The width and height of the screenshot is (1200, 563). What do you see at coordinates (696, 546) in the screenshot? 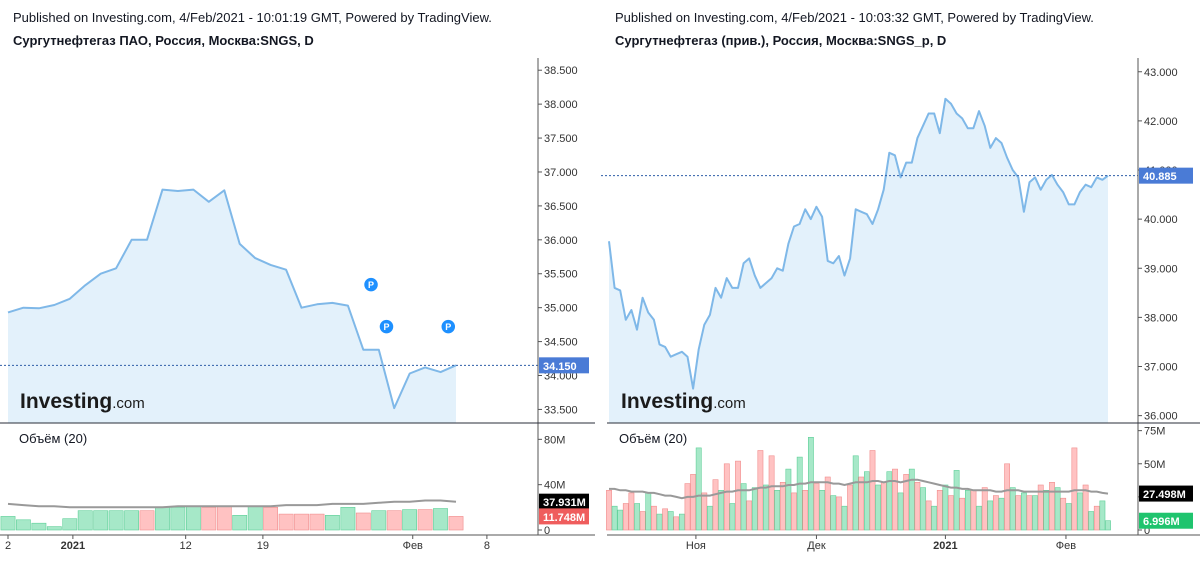
I see `right-time-tick-label: Ноя` at bounding box center [696, 546].